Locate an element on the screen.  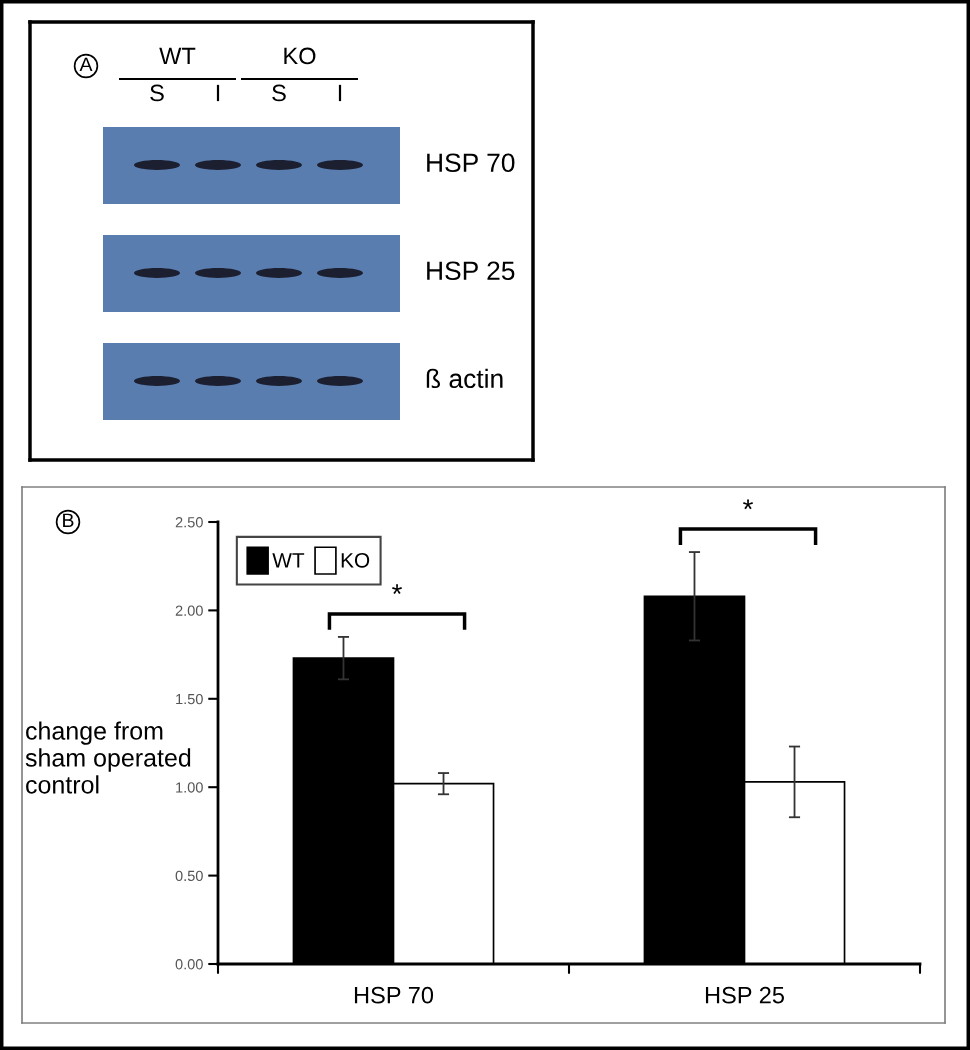
category-label: ß actin is located at coordinates (464, 378).